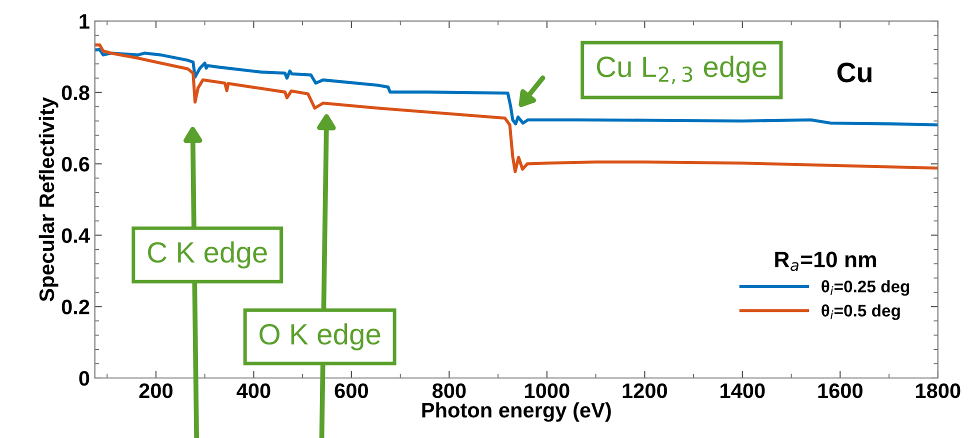  I want to click on x-tick-label: 200, so click(155, 390).